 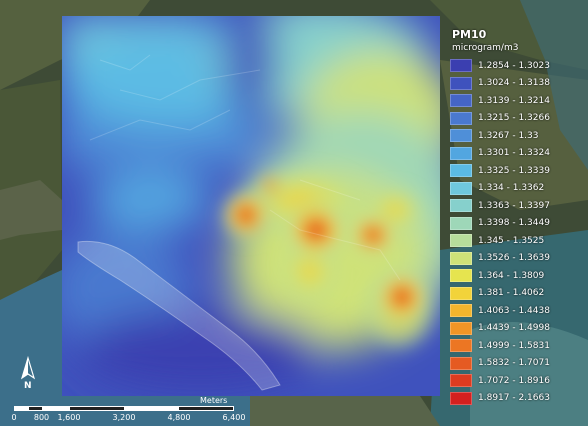 I want to click on legend-row: 1.364 - 1.3809, so click(x=515, y=276).